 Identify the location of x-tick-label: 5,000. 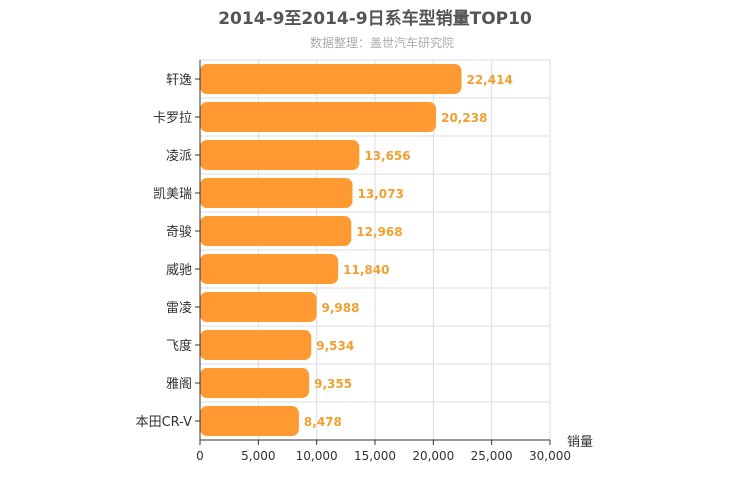
(258, 456).